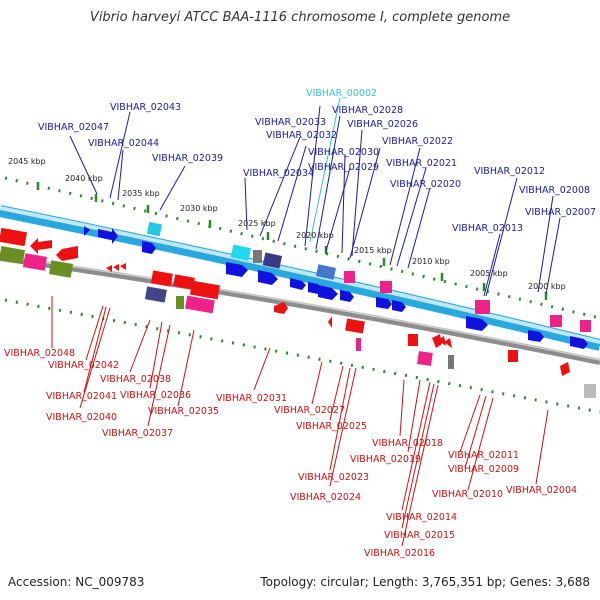 This screenshot has width=600, height=600. What do you see at coordinates (431, 261) in the screenshot?
I see `kbp-label: 2010 kbp` at bounding box center [431, 261].